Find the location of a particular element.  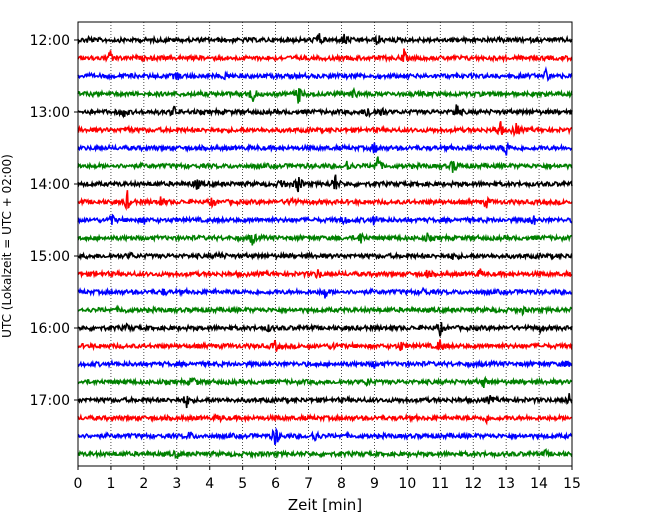

x-tick-label: 11 is located at coordinates (440, 484).